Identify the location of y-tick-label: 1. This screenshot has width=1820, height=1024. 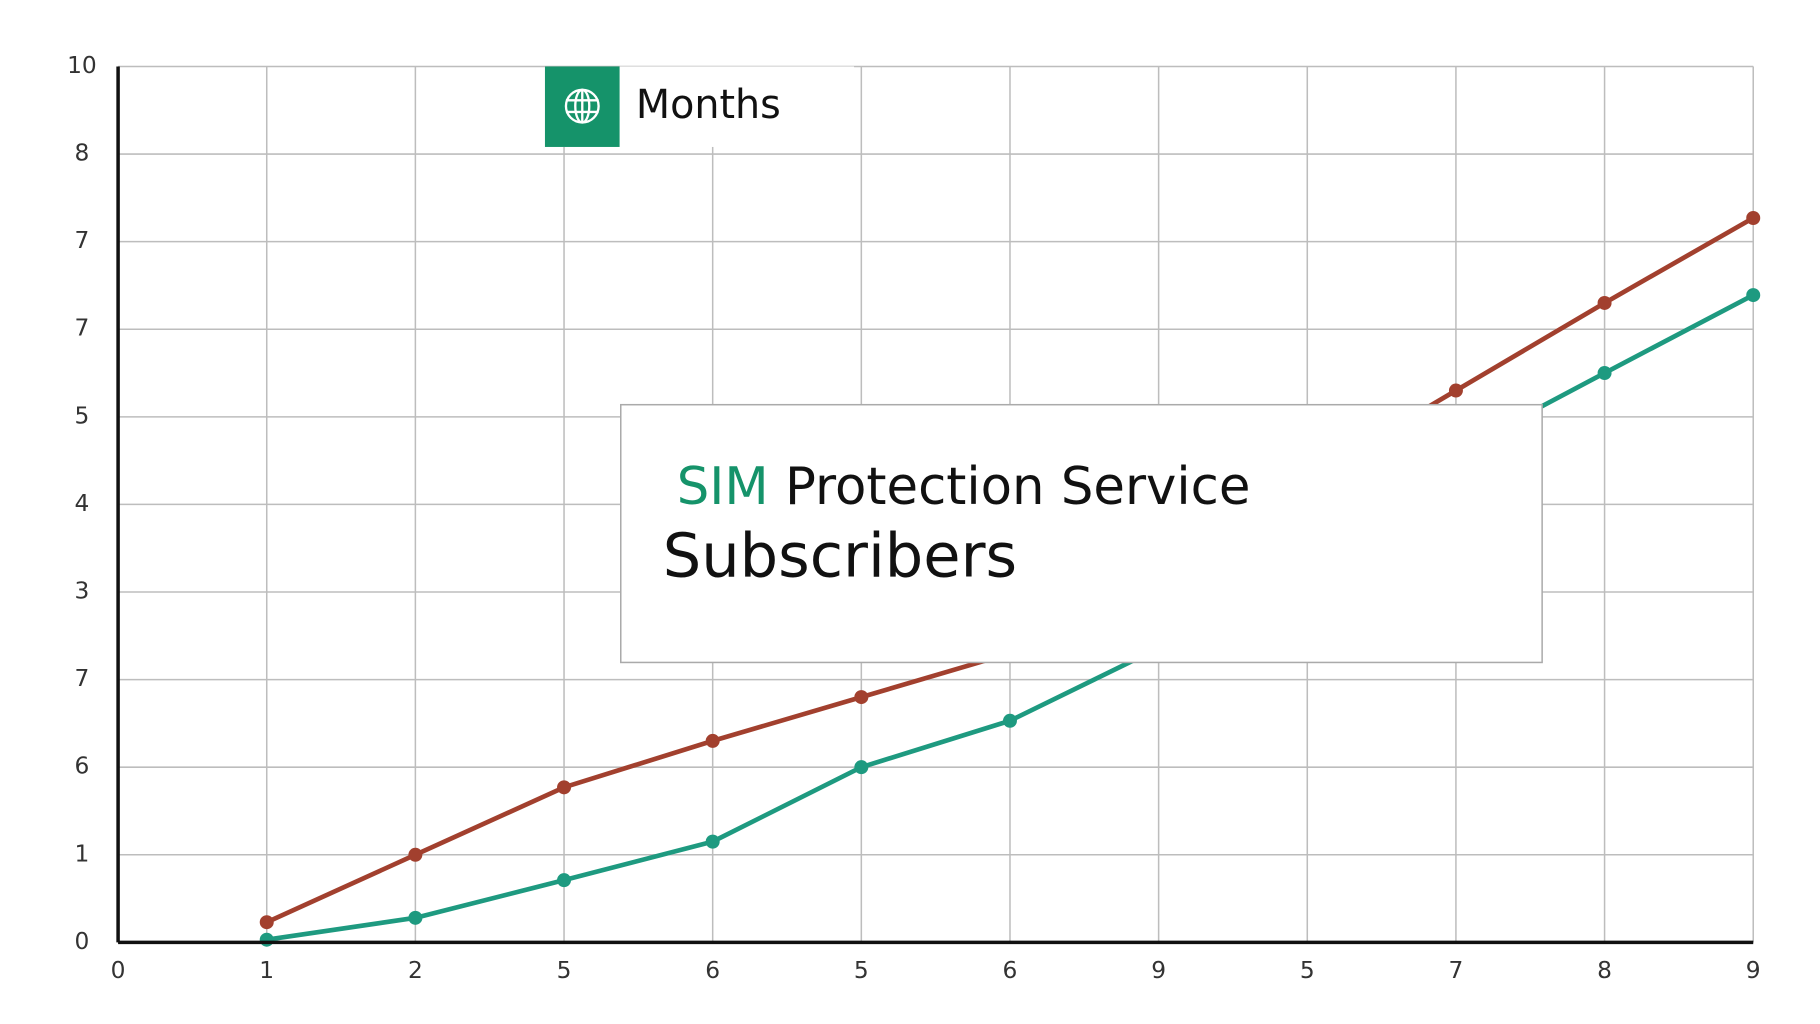
(82, 853).